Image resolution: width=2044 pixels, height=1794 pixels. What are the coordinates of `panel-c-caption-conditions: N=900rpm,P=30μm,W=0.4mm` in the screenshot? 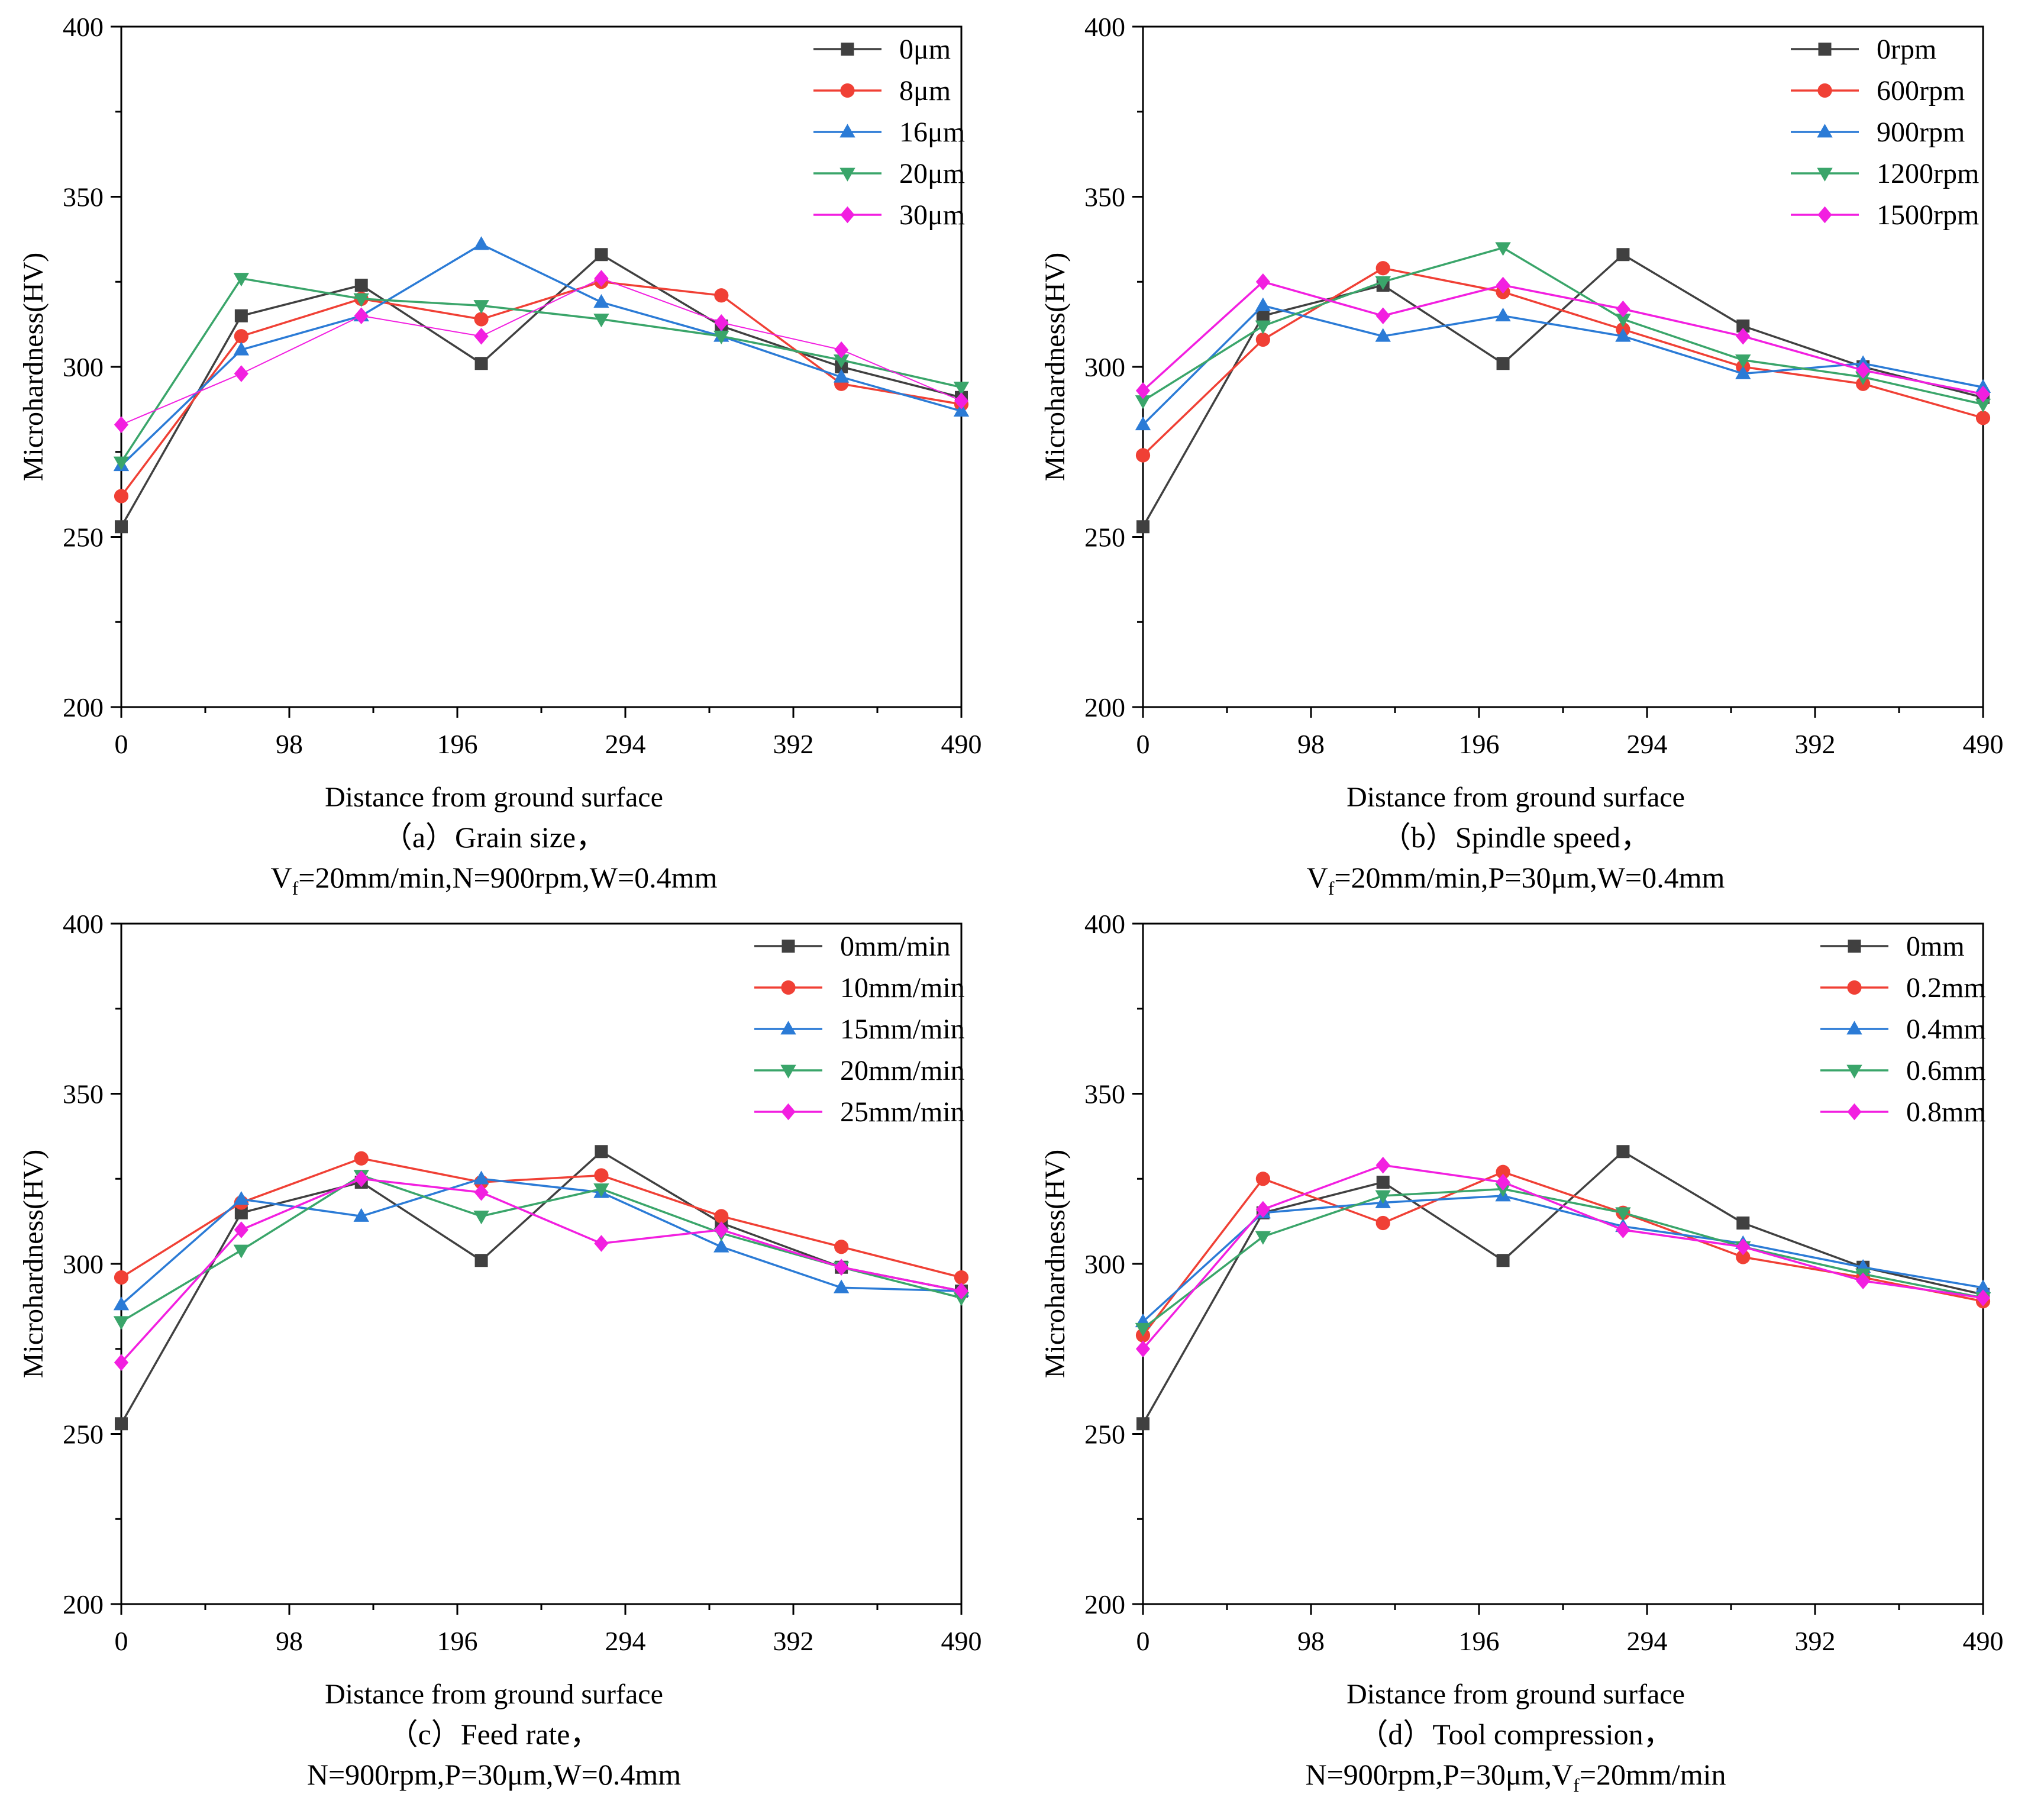 It's located at (494, 1774).